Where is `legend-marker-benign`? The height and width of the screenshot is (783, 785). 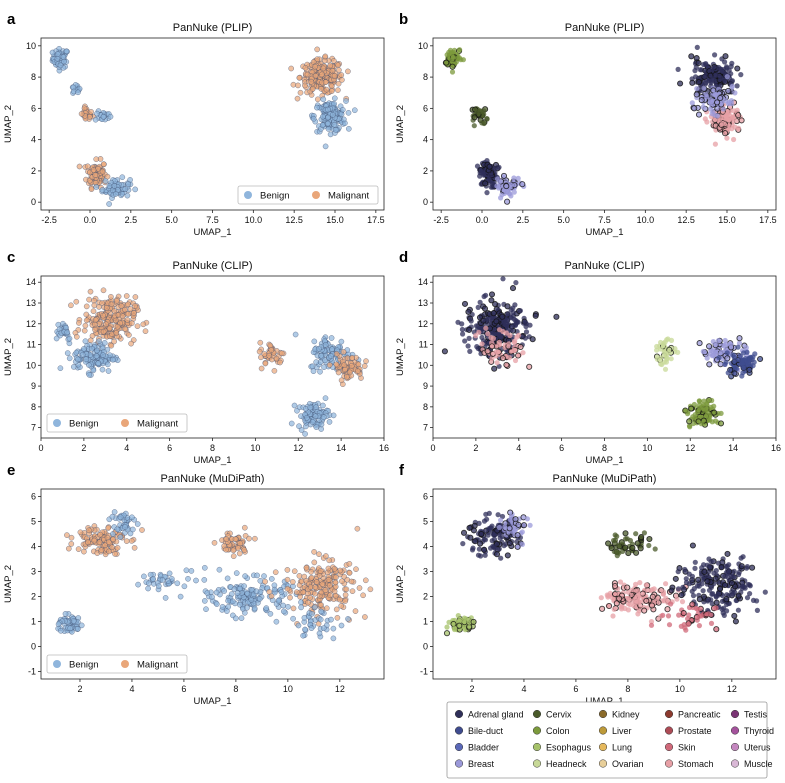 legend-marker-benign is located at coordinates (57, 423).